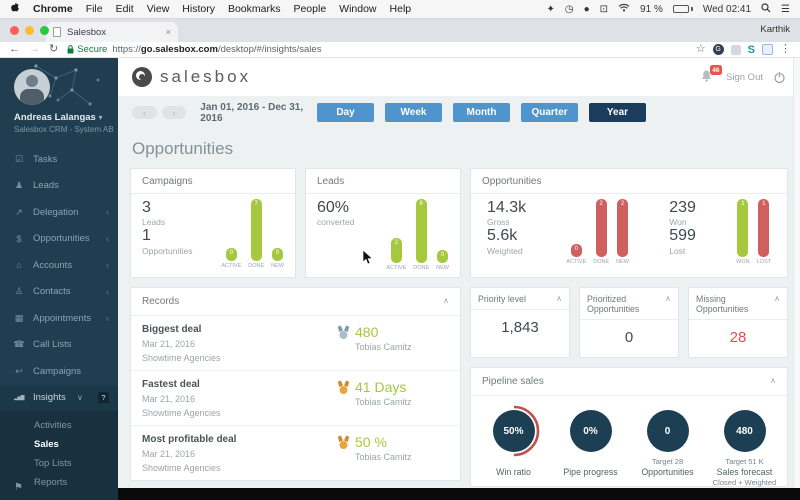  I want to click on menubar-clock: Wed 02:41, so click(727, 9).